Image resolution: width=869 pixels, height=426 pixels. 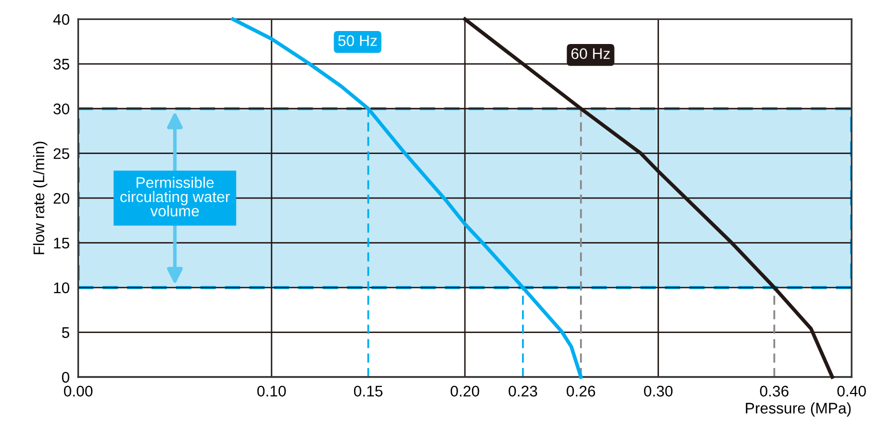 What do you see at coordinates (62, 154) in the screenshot?
I see `y-tick-label: 25` at bounding box center [62, 154].